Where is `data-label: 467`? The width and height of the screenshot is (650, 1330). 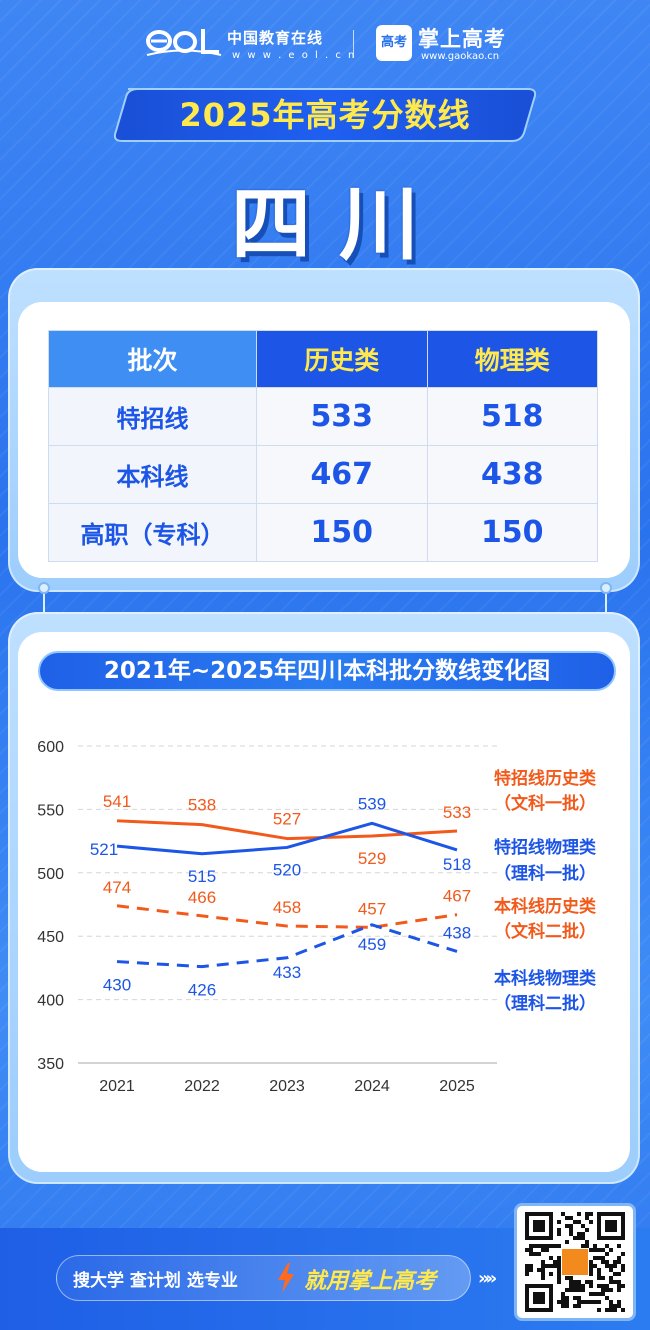
data-label: 467 is located at coordinates (457, 896).